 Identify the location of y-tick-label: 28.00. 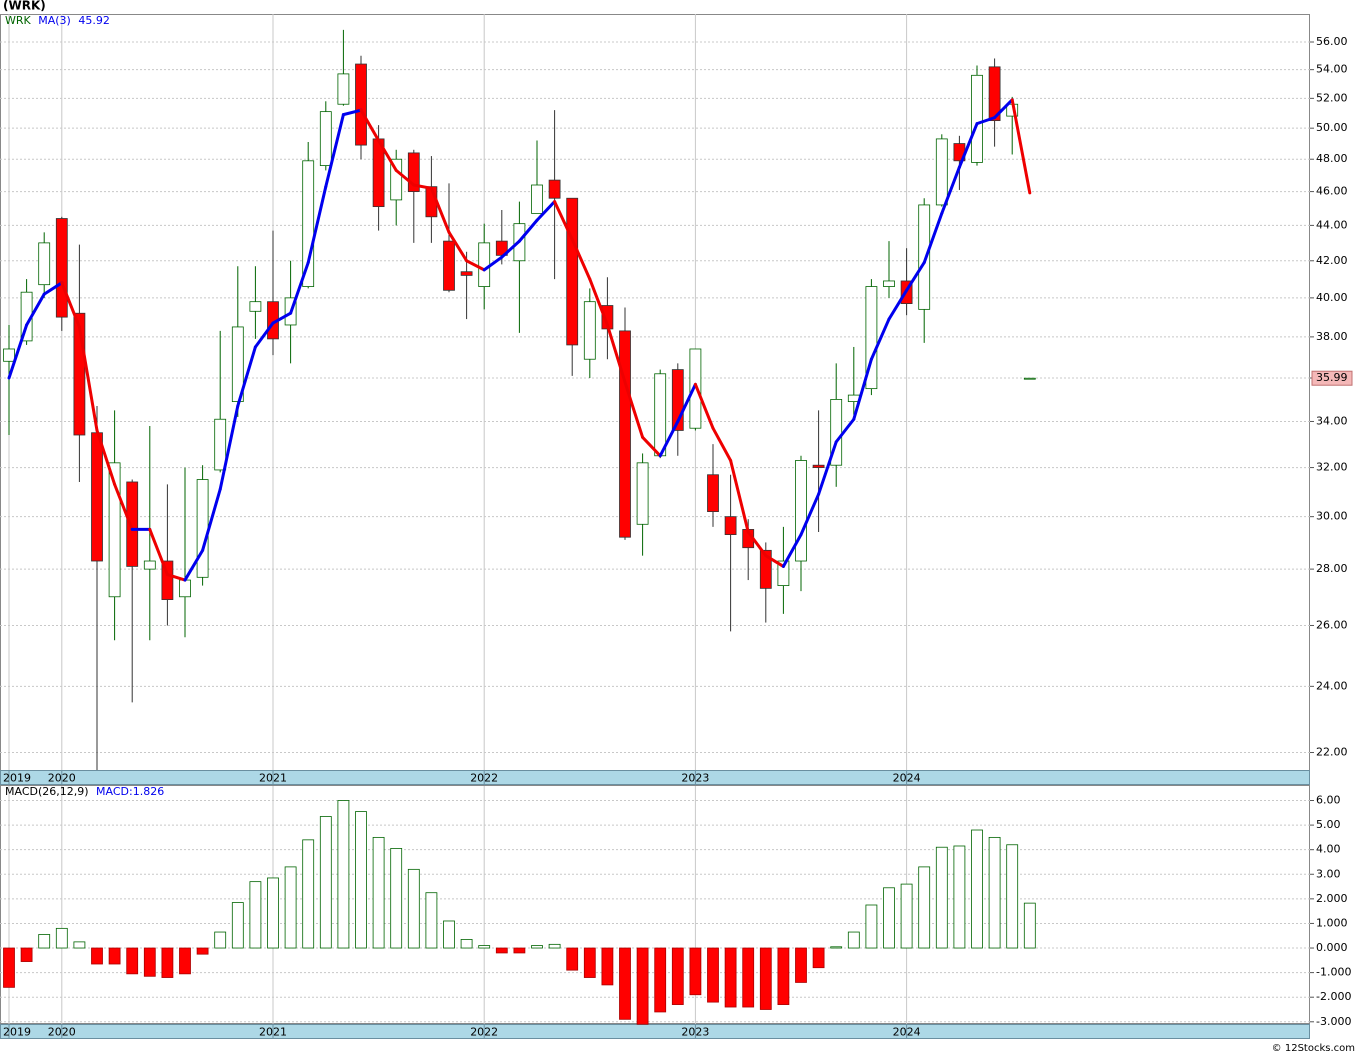
(1332, 568).